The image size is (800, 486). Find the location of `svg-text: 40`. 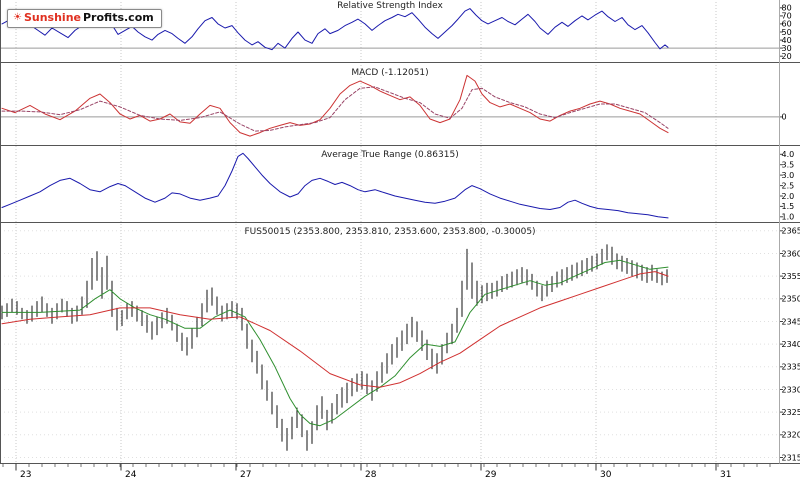

svg-text: 40 is located at coordinates (787, 40).